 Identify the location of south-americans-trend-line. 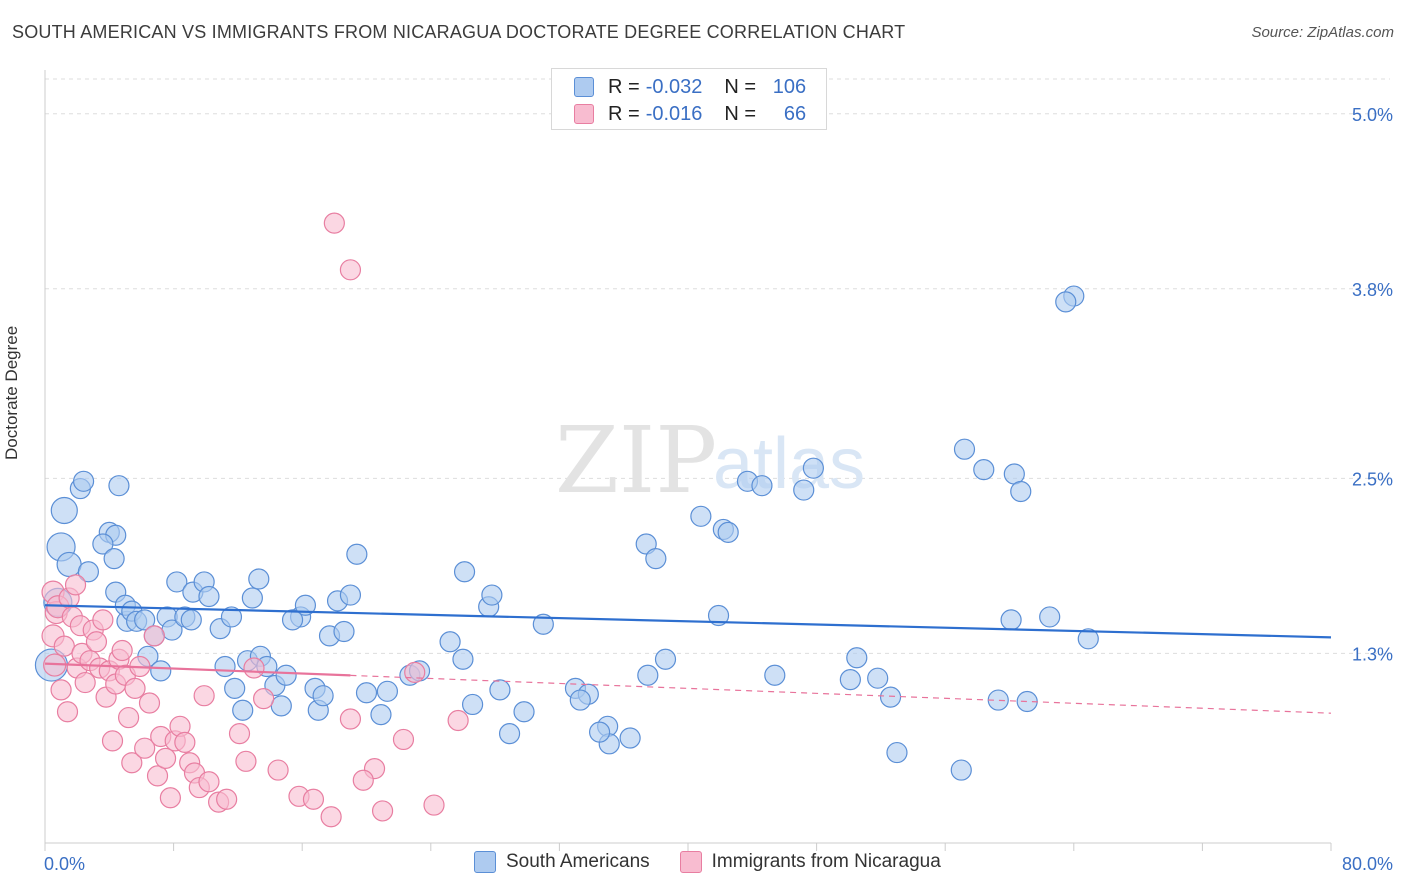
(688, 621).